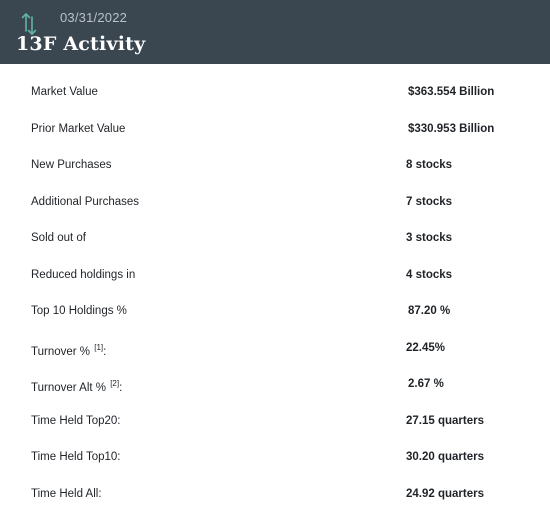 This screenshot has width=550, height=512. I want to click on footnote-ref: [2], so click(115, 383).